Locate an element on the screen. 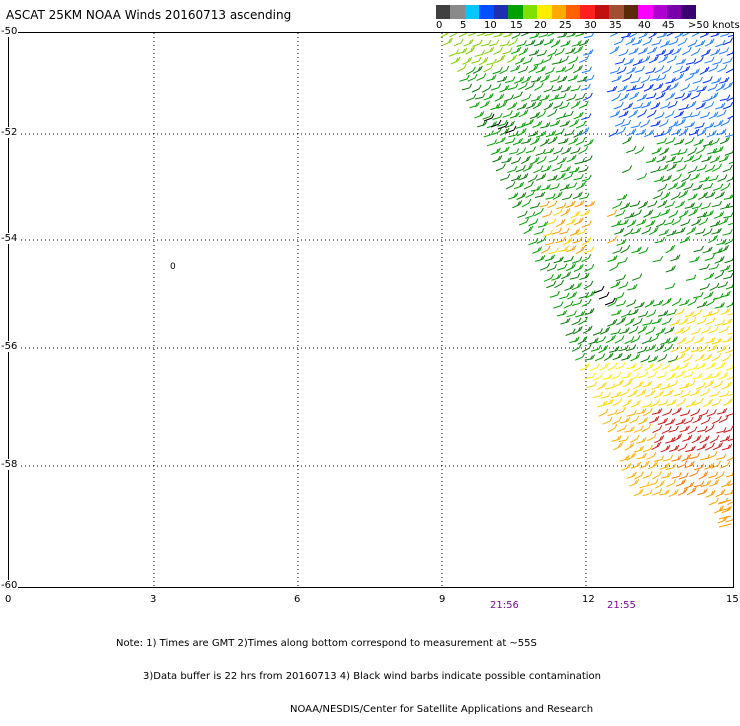 Image resolution: width=740 pixels, height=726 pixels. colorbar-swatch is located at coordinates (501, 12).